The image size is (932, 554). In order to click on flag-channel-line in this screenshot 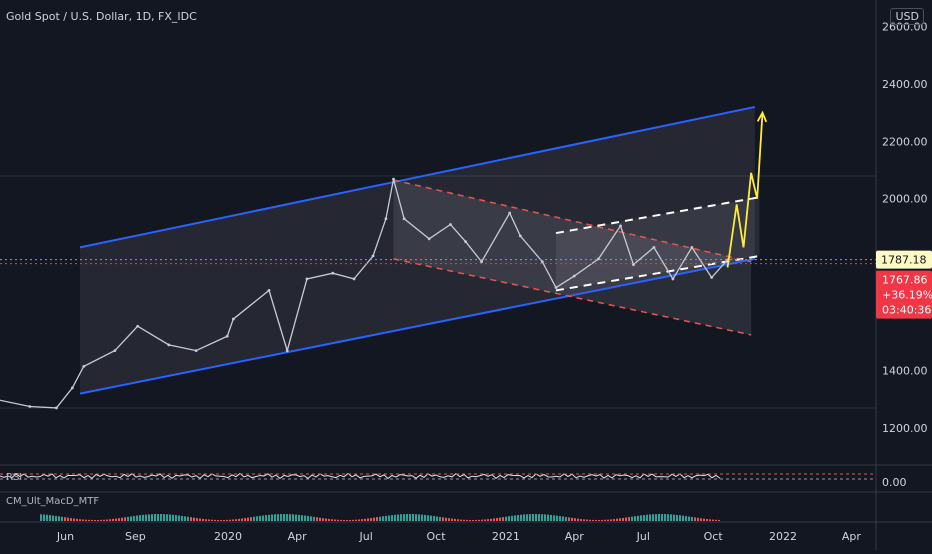, I will do `click(657, 215)`.